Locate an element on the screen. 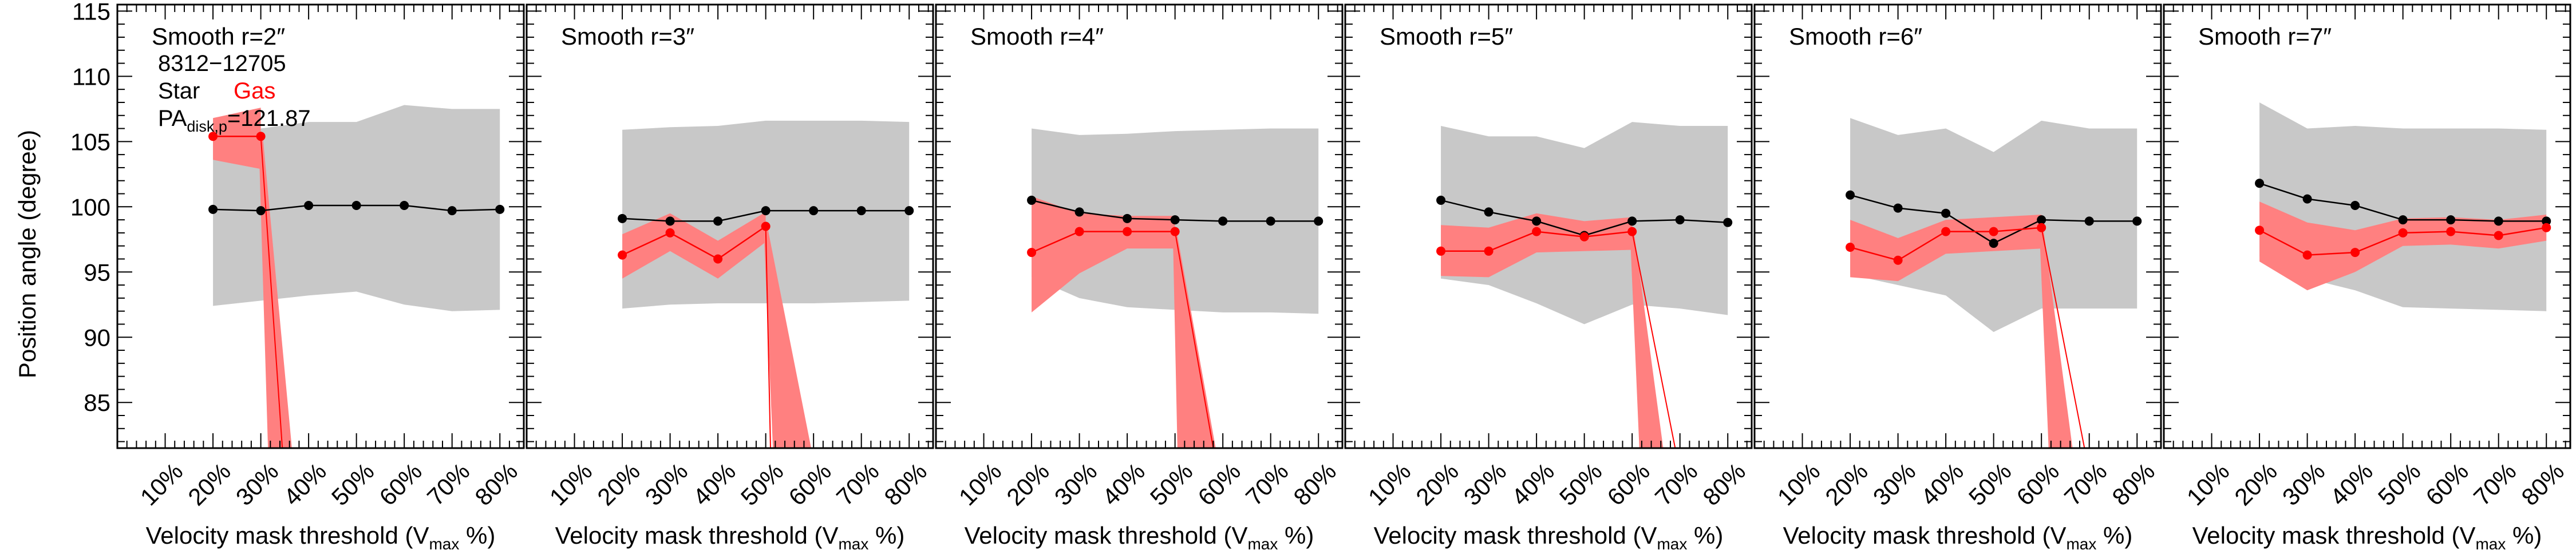 The height and width of the screenshot is (558, 2576). panel-4-title: Smooth r=5″ is located at coordinates (1446, 36).